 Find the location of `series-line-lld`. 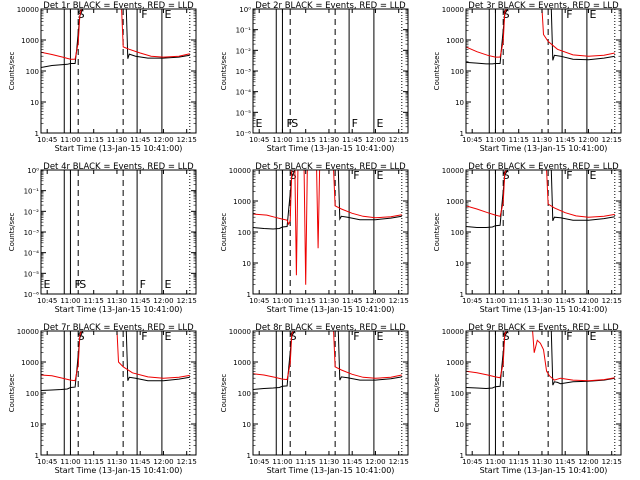

series-line-lld is located at coordinates (327, 227).